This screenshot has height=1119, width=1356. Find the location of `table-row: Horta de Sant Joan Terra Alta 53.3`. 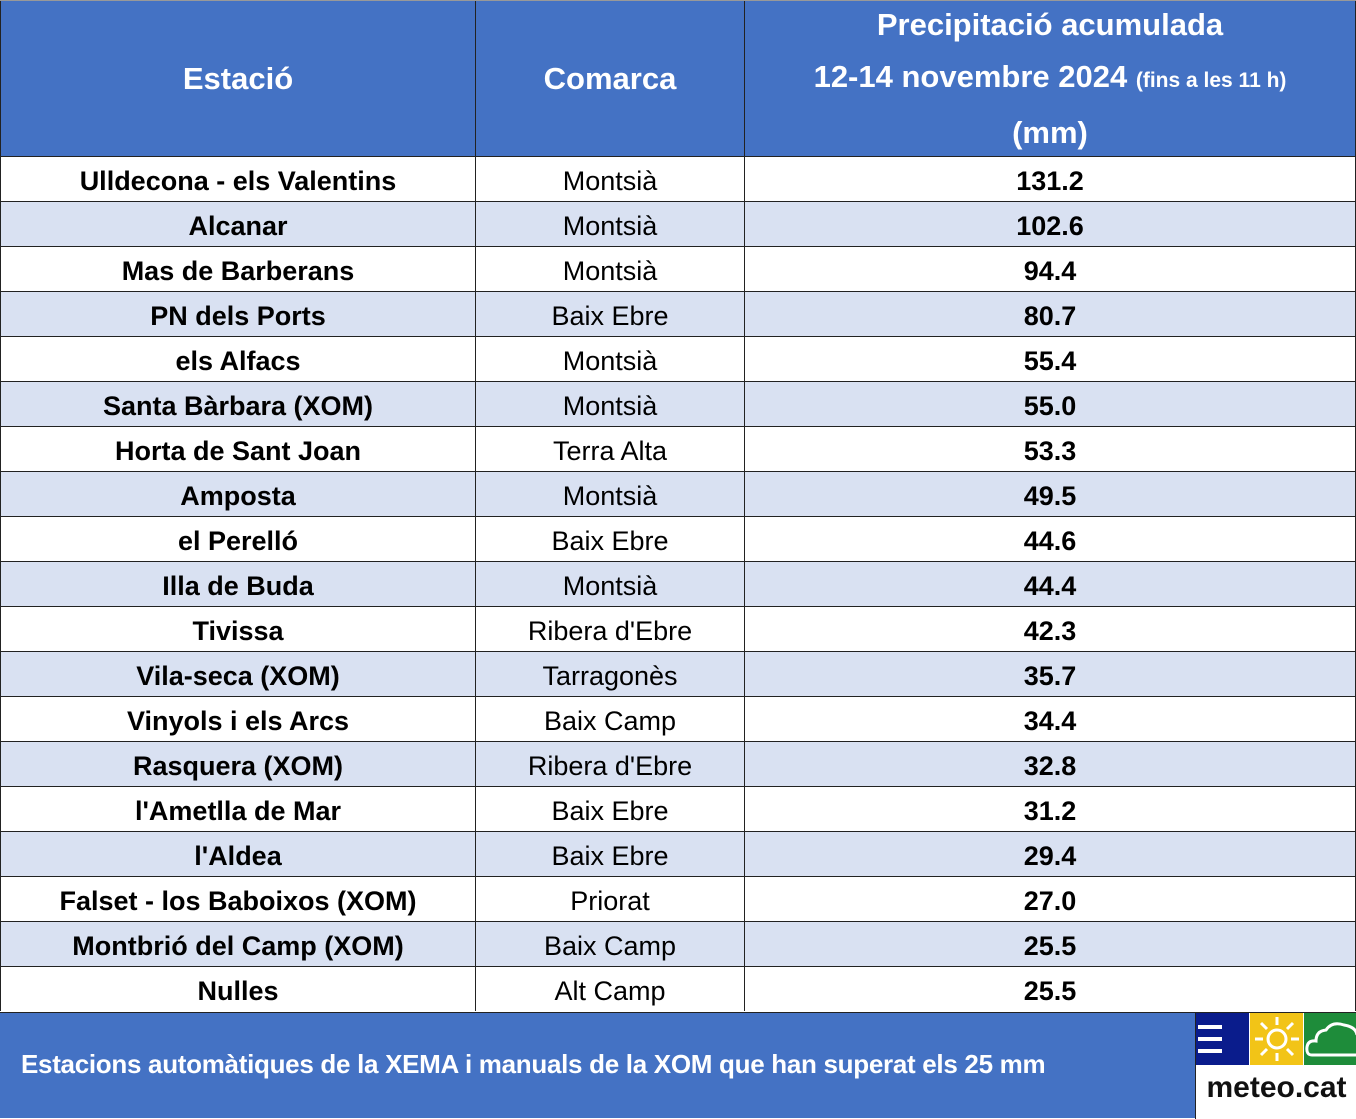

table-row: Horta de Sant Joan Terra Alta 53.3 is located at coordinates (678, 448).